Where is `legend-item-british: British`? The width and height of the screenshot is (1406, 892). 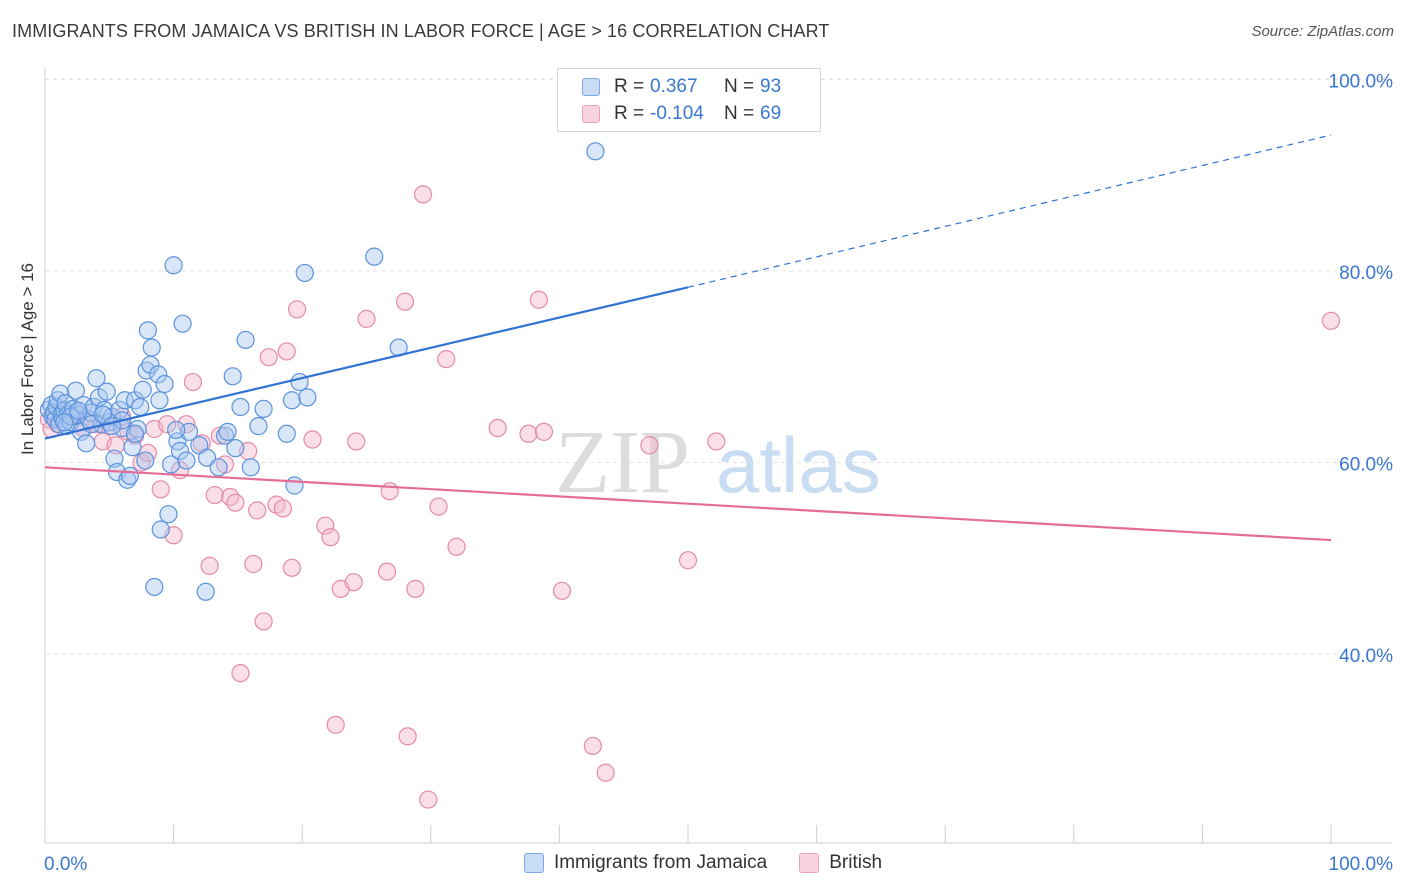 legend-item-british: British is located at coordinates (840, 863).